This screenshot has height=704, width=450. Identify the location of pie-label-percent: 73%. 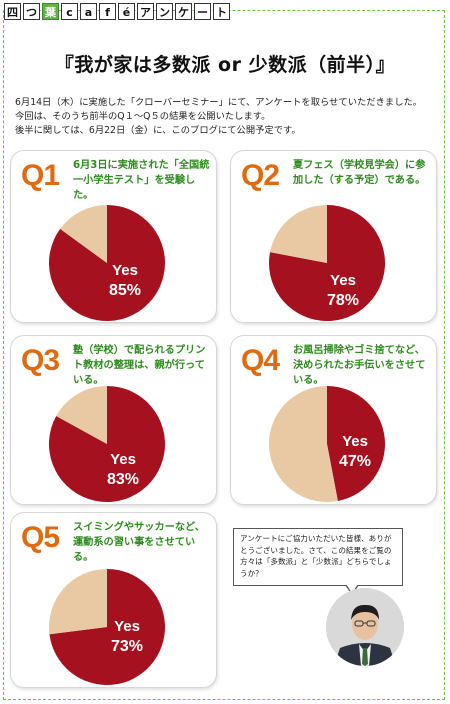
(127, 646).